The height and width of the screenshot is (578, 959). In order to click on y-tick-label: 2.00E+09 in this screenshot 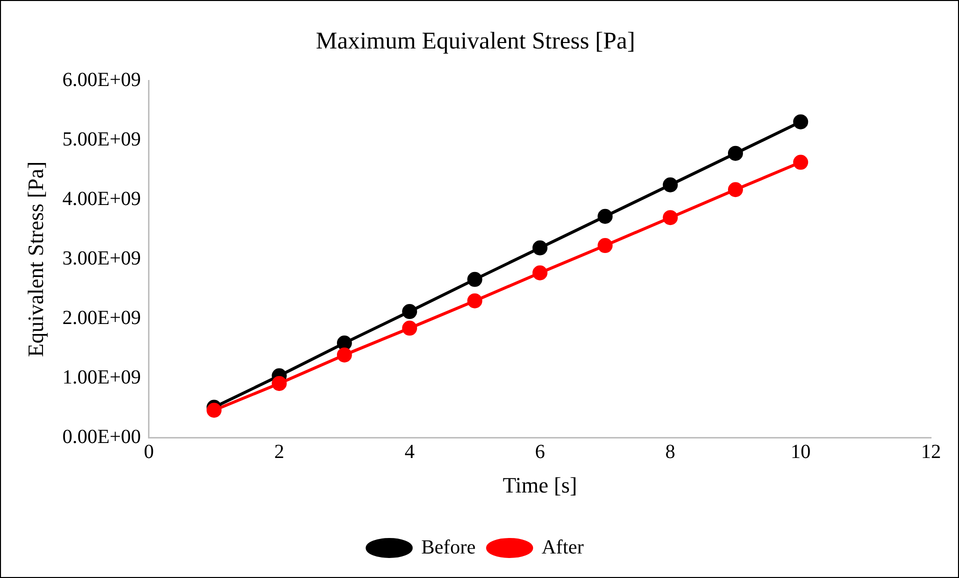, I will do `click(101, 317)`.